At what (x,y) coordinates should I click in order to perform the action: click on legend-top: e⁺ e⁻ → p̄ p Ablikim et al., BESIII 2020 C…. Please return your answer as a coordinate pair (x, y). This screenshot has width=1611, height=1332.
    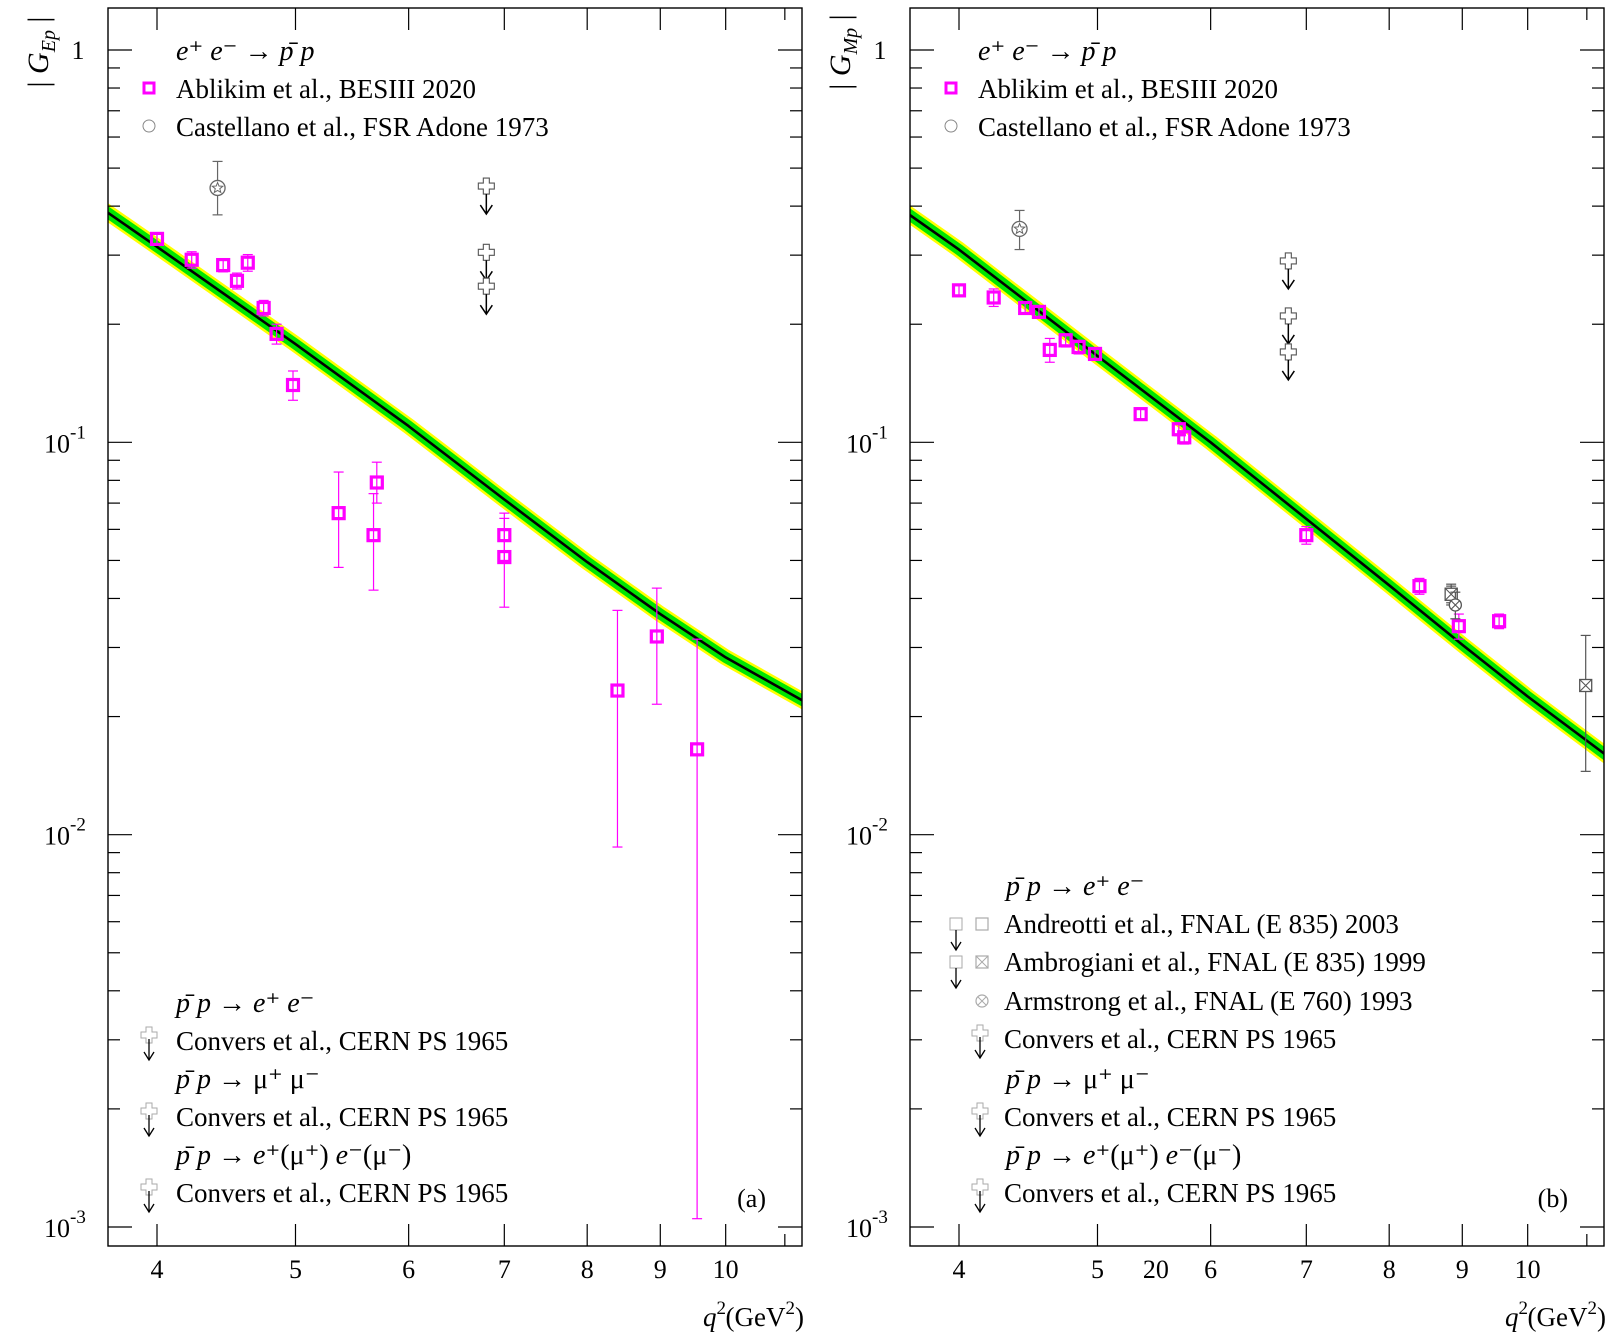
    Looking at the image, I should click on (1147, 89).